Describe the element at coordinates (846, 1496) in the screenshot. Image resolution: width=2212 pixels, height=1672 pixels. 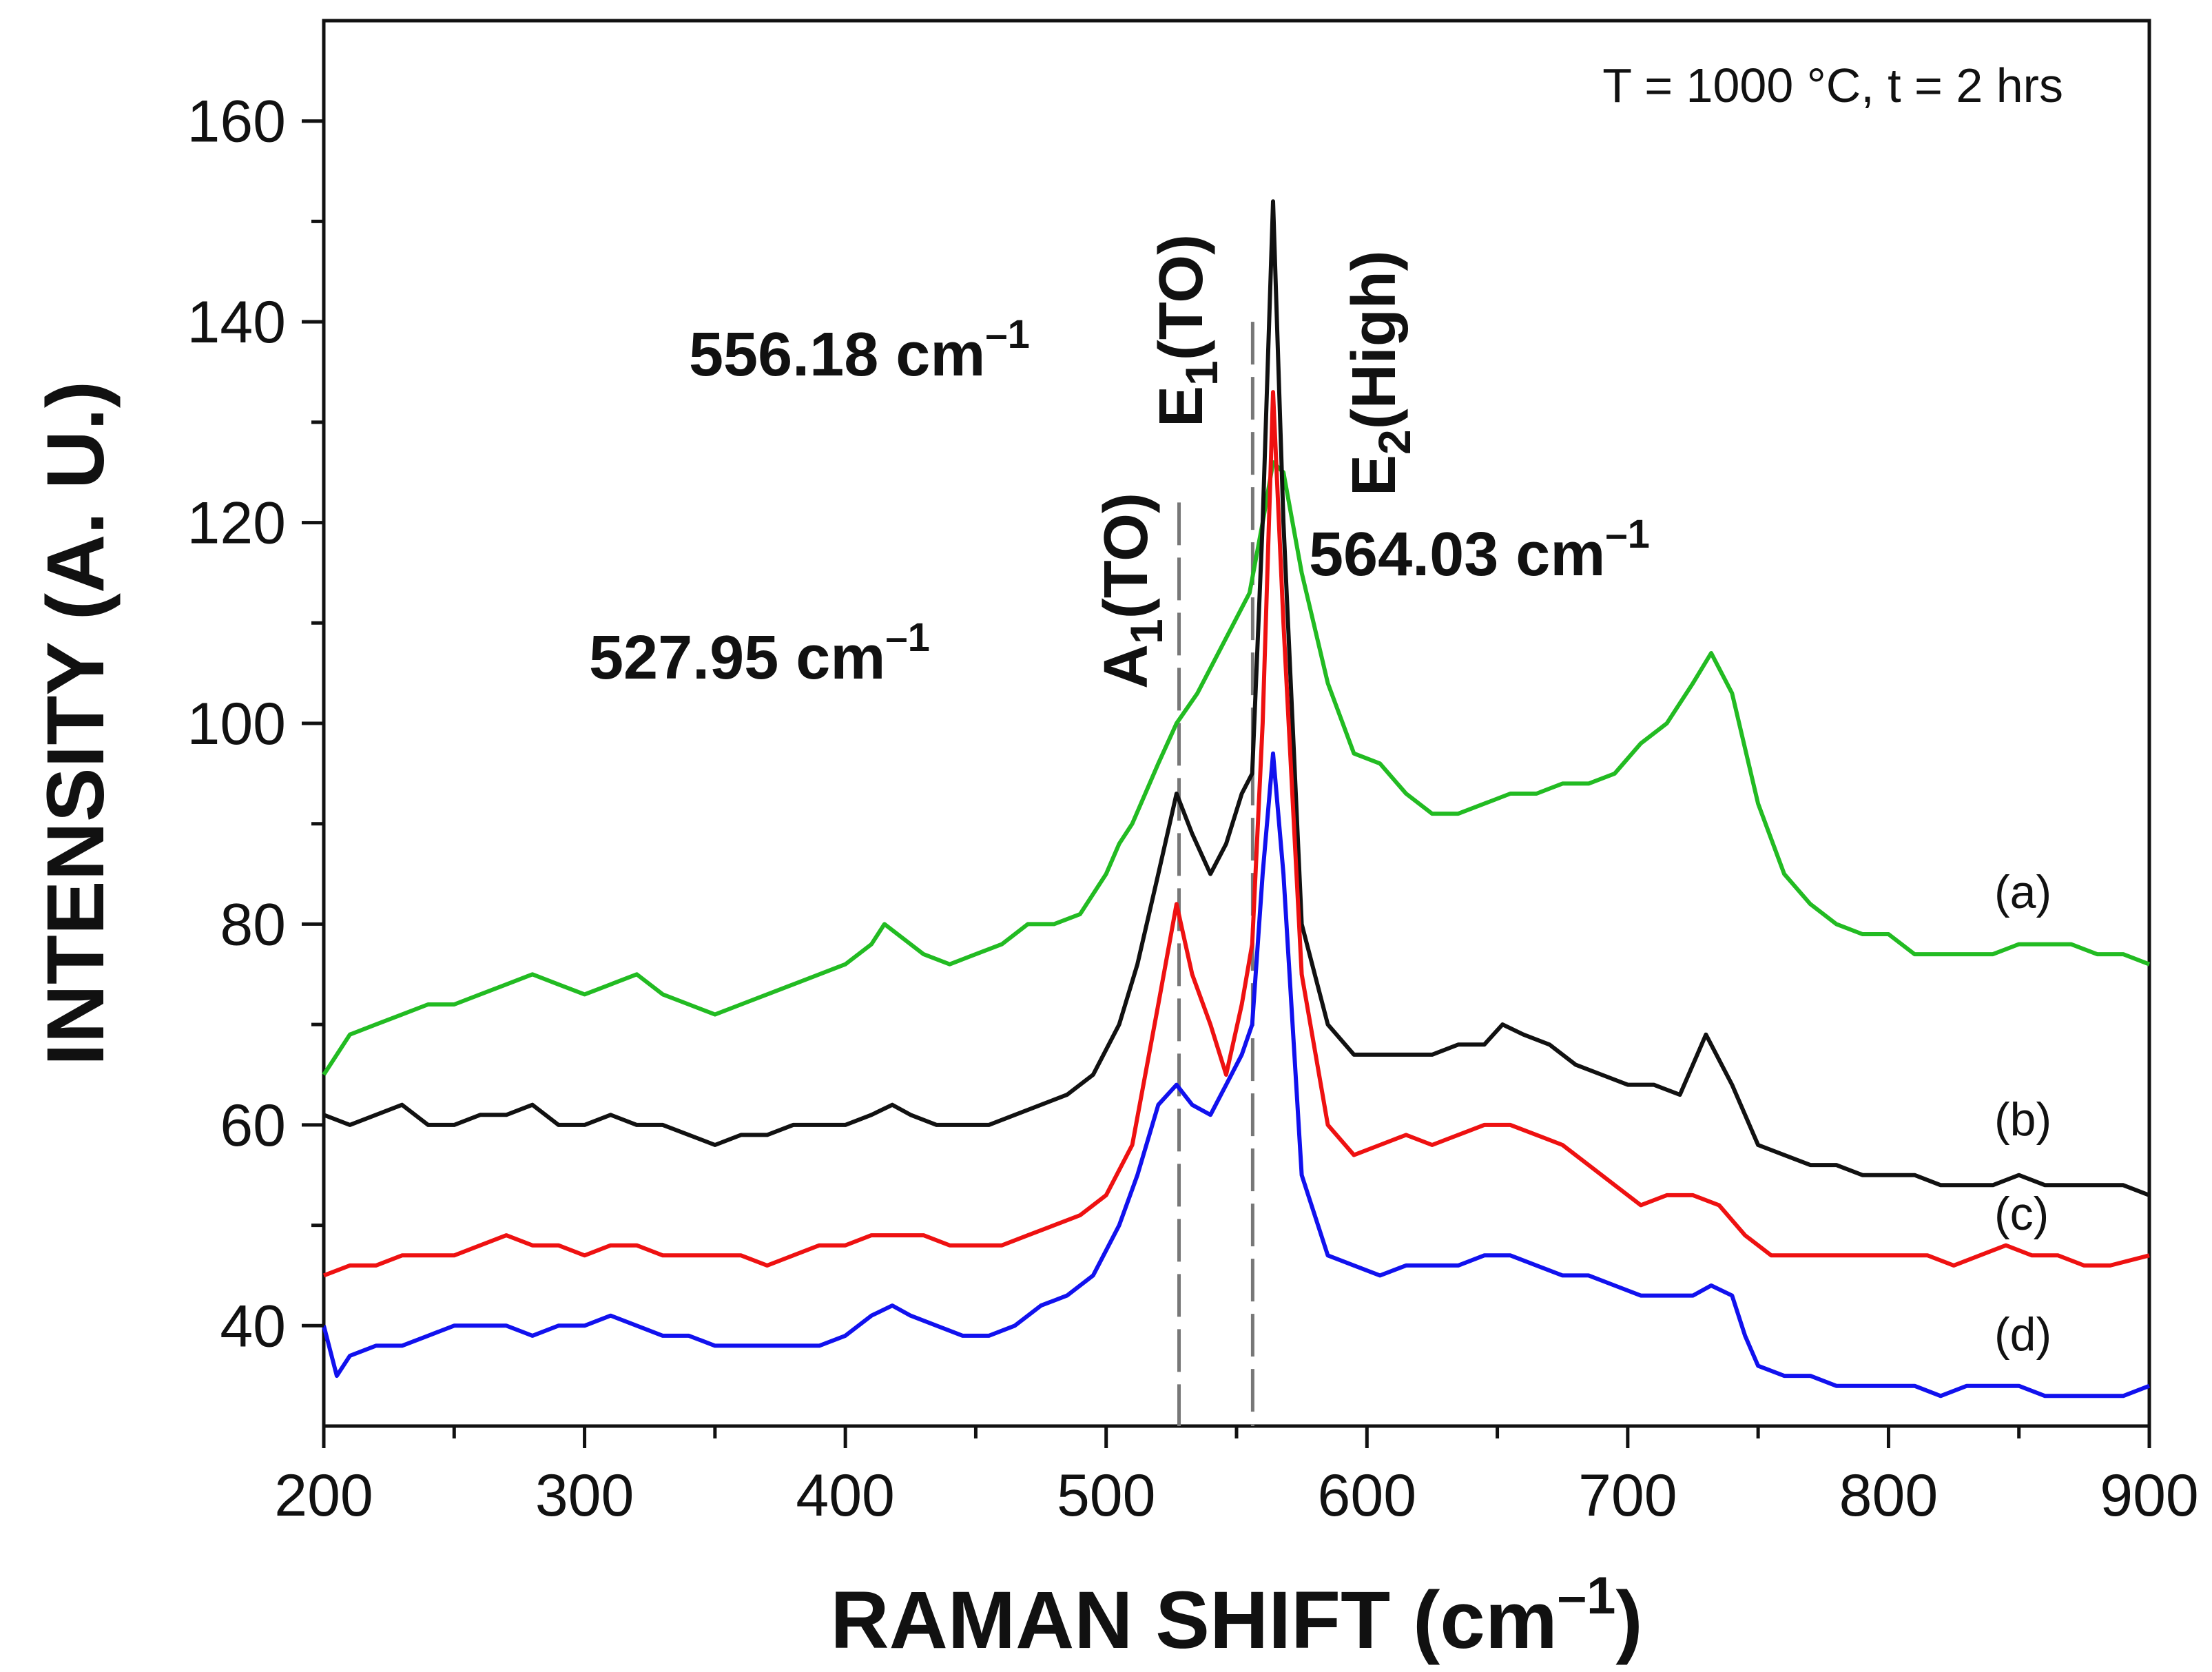
I see `x-tick-label: 400` at that location.